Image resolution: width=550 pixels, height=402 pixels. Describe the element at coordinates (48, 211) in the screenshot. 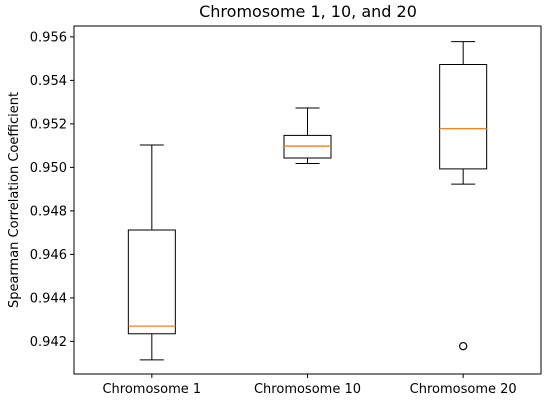

I see `y-tick-label: 0.948` at that location.